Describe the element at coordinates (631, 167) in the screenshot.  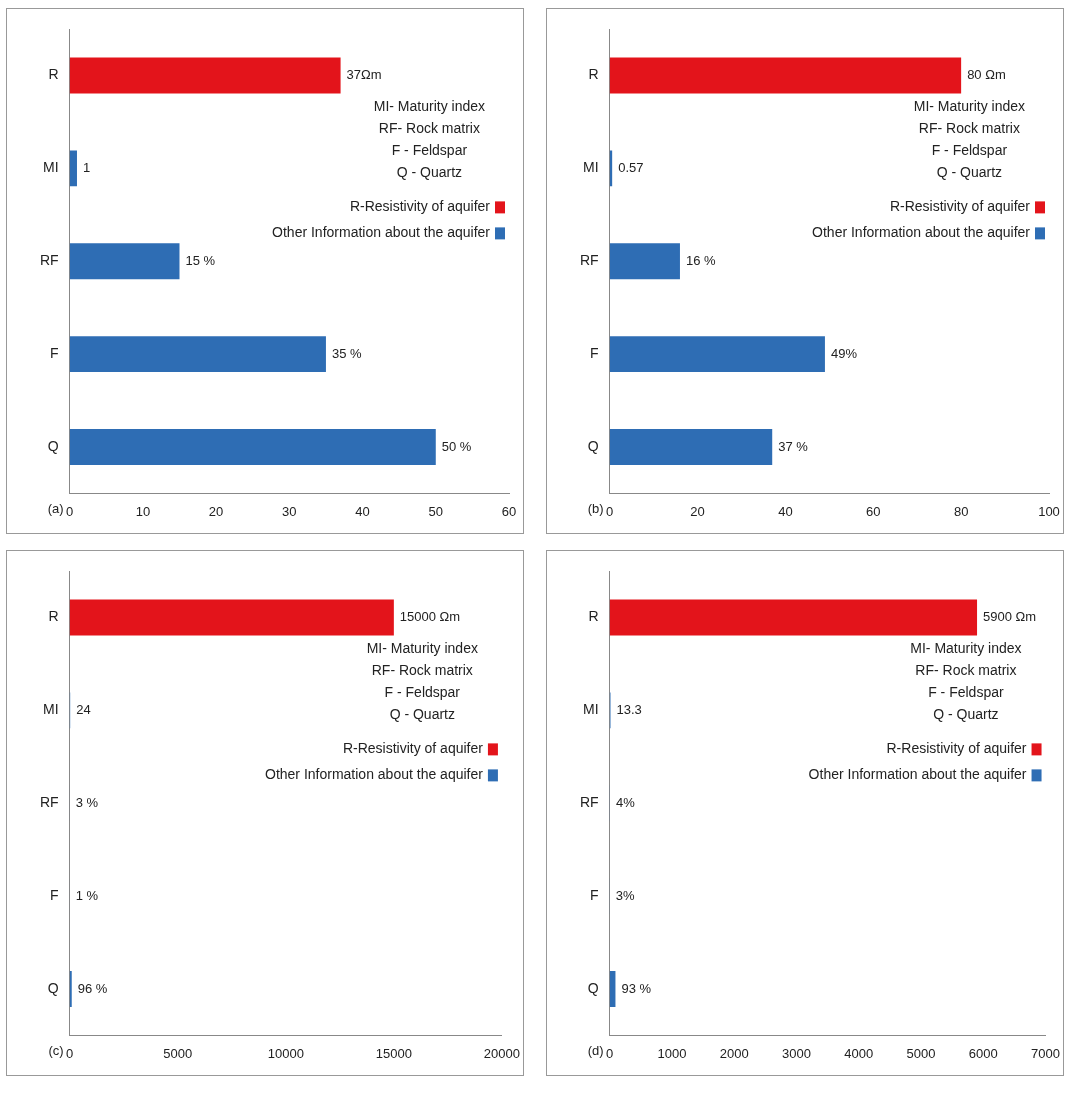
I see `data-label: 0.57` at that location.